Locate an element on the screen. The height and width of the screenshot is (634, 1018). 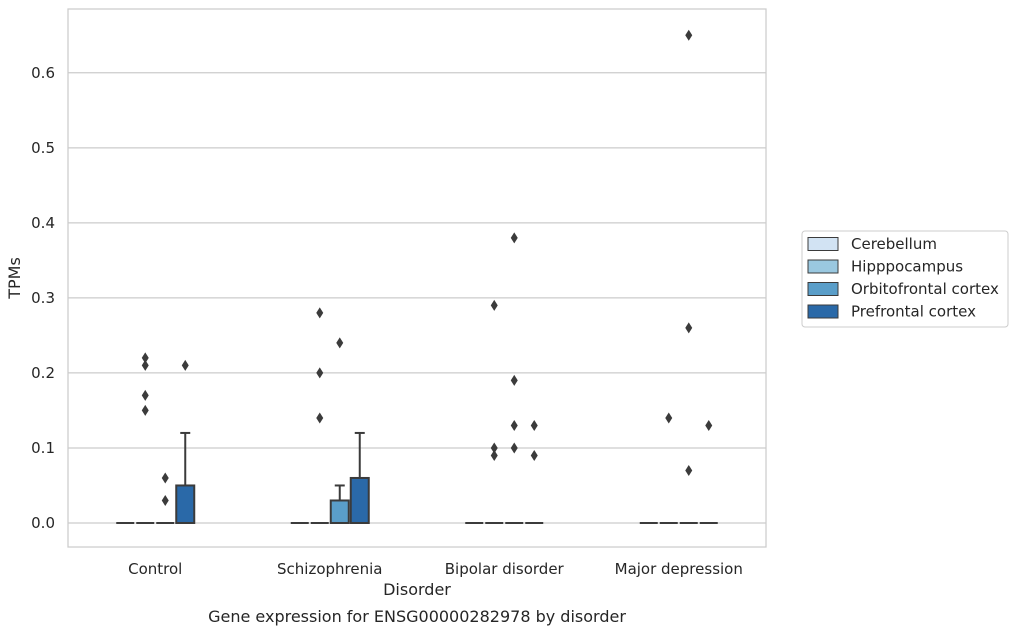
x-tick-label: Control is located at coordinates (155, 569).